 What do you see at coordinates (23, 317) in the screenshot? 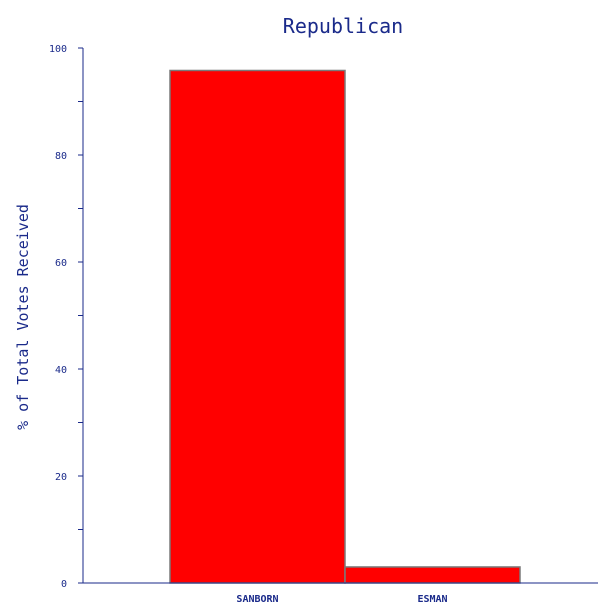
I see `y-axis-title: % of Total Votes Received` at bounding box center [23, 317].